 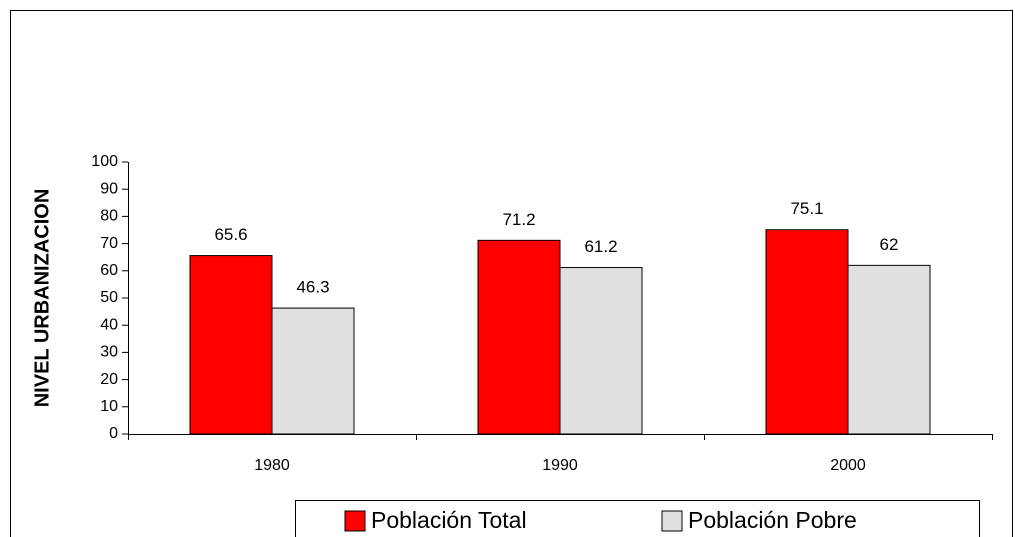 I want to click on y-axis-title: NIVEL URBANIZACION, so click(x=42, y=298).